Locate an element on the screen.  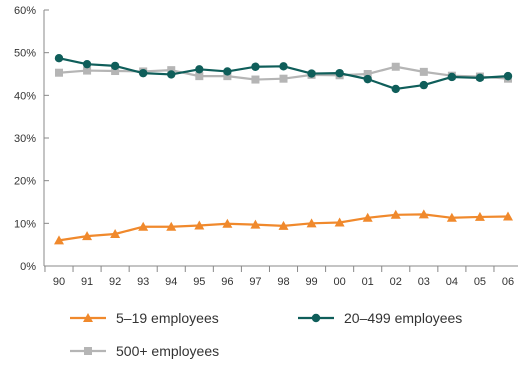
x-tick-label: 03 is located at coordinates (424, 282).